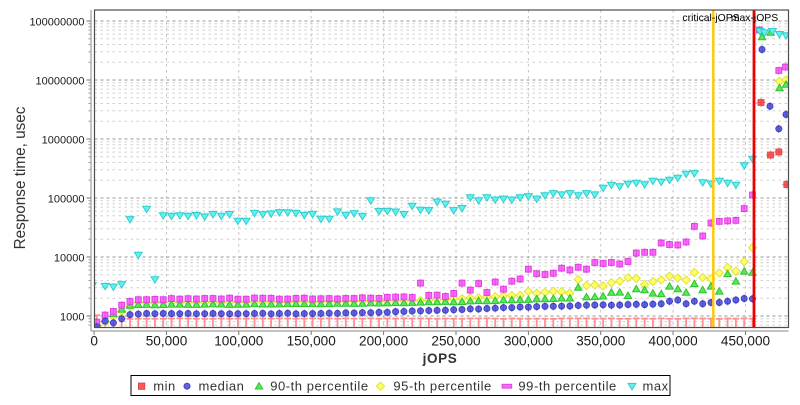  I want to click on svg-text: 95-th percentile, so click(442, 385).